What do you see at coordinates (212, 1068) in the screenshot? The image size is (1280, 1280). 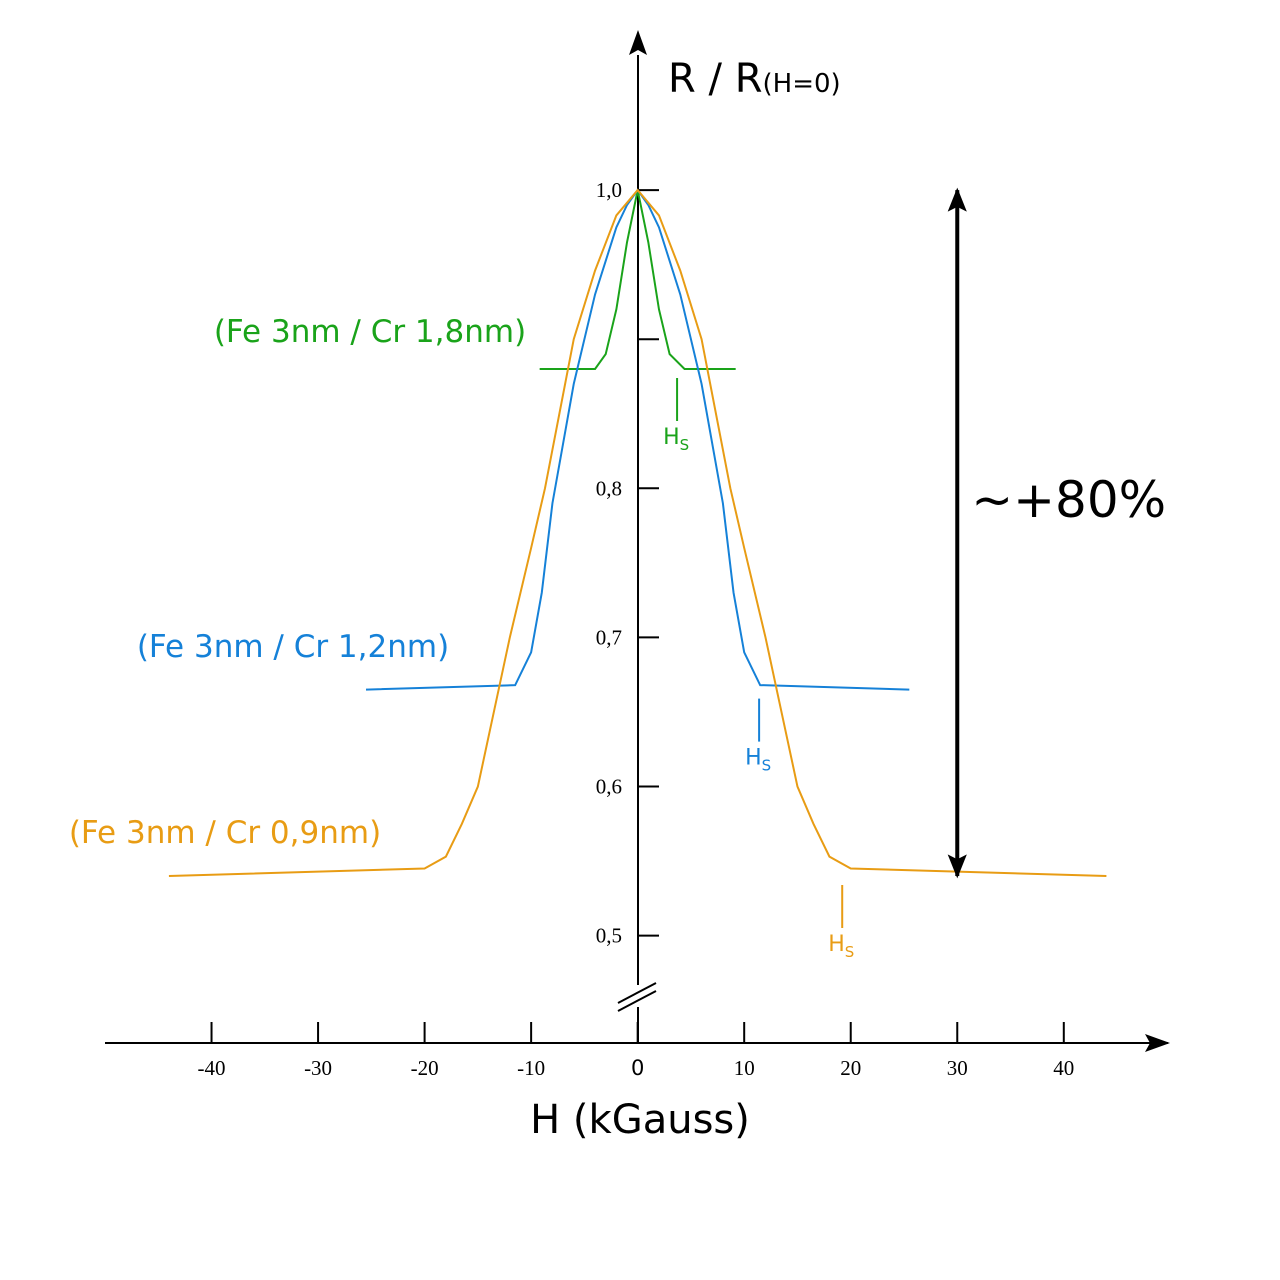 I see `x-tick-label: -40` at bounding box center [212, 1068].